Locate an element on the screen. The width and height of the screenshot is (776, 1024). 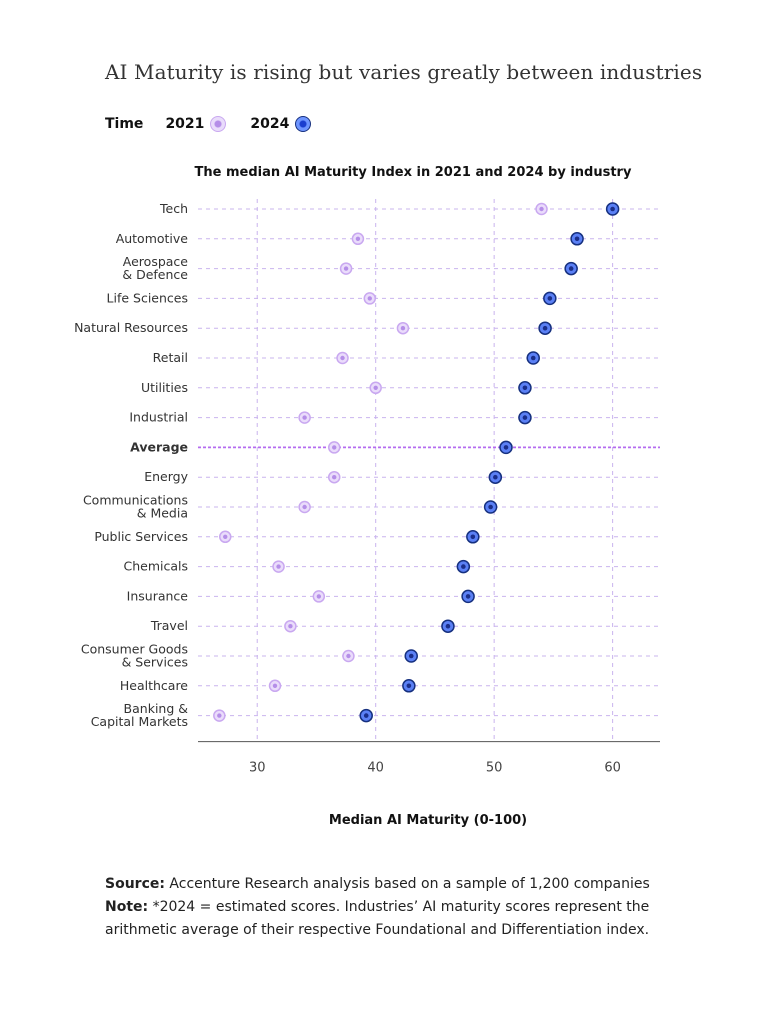
category-label: Consumer Goods & Services is located at coordinates (134, 656).